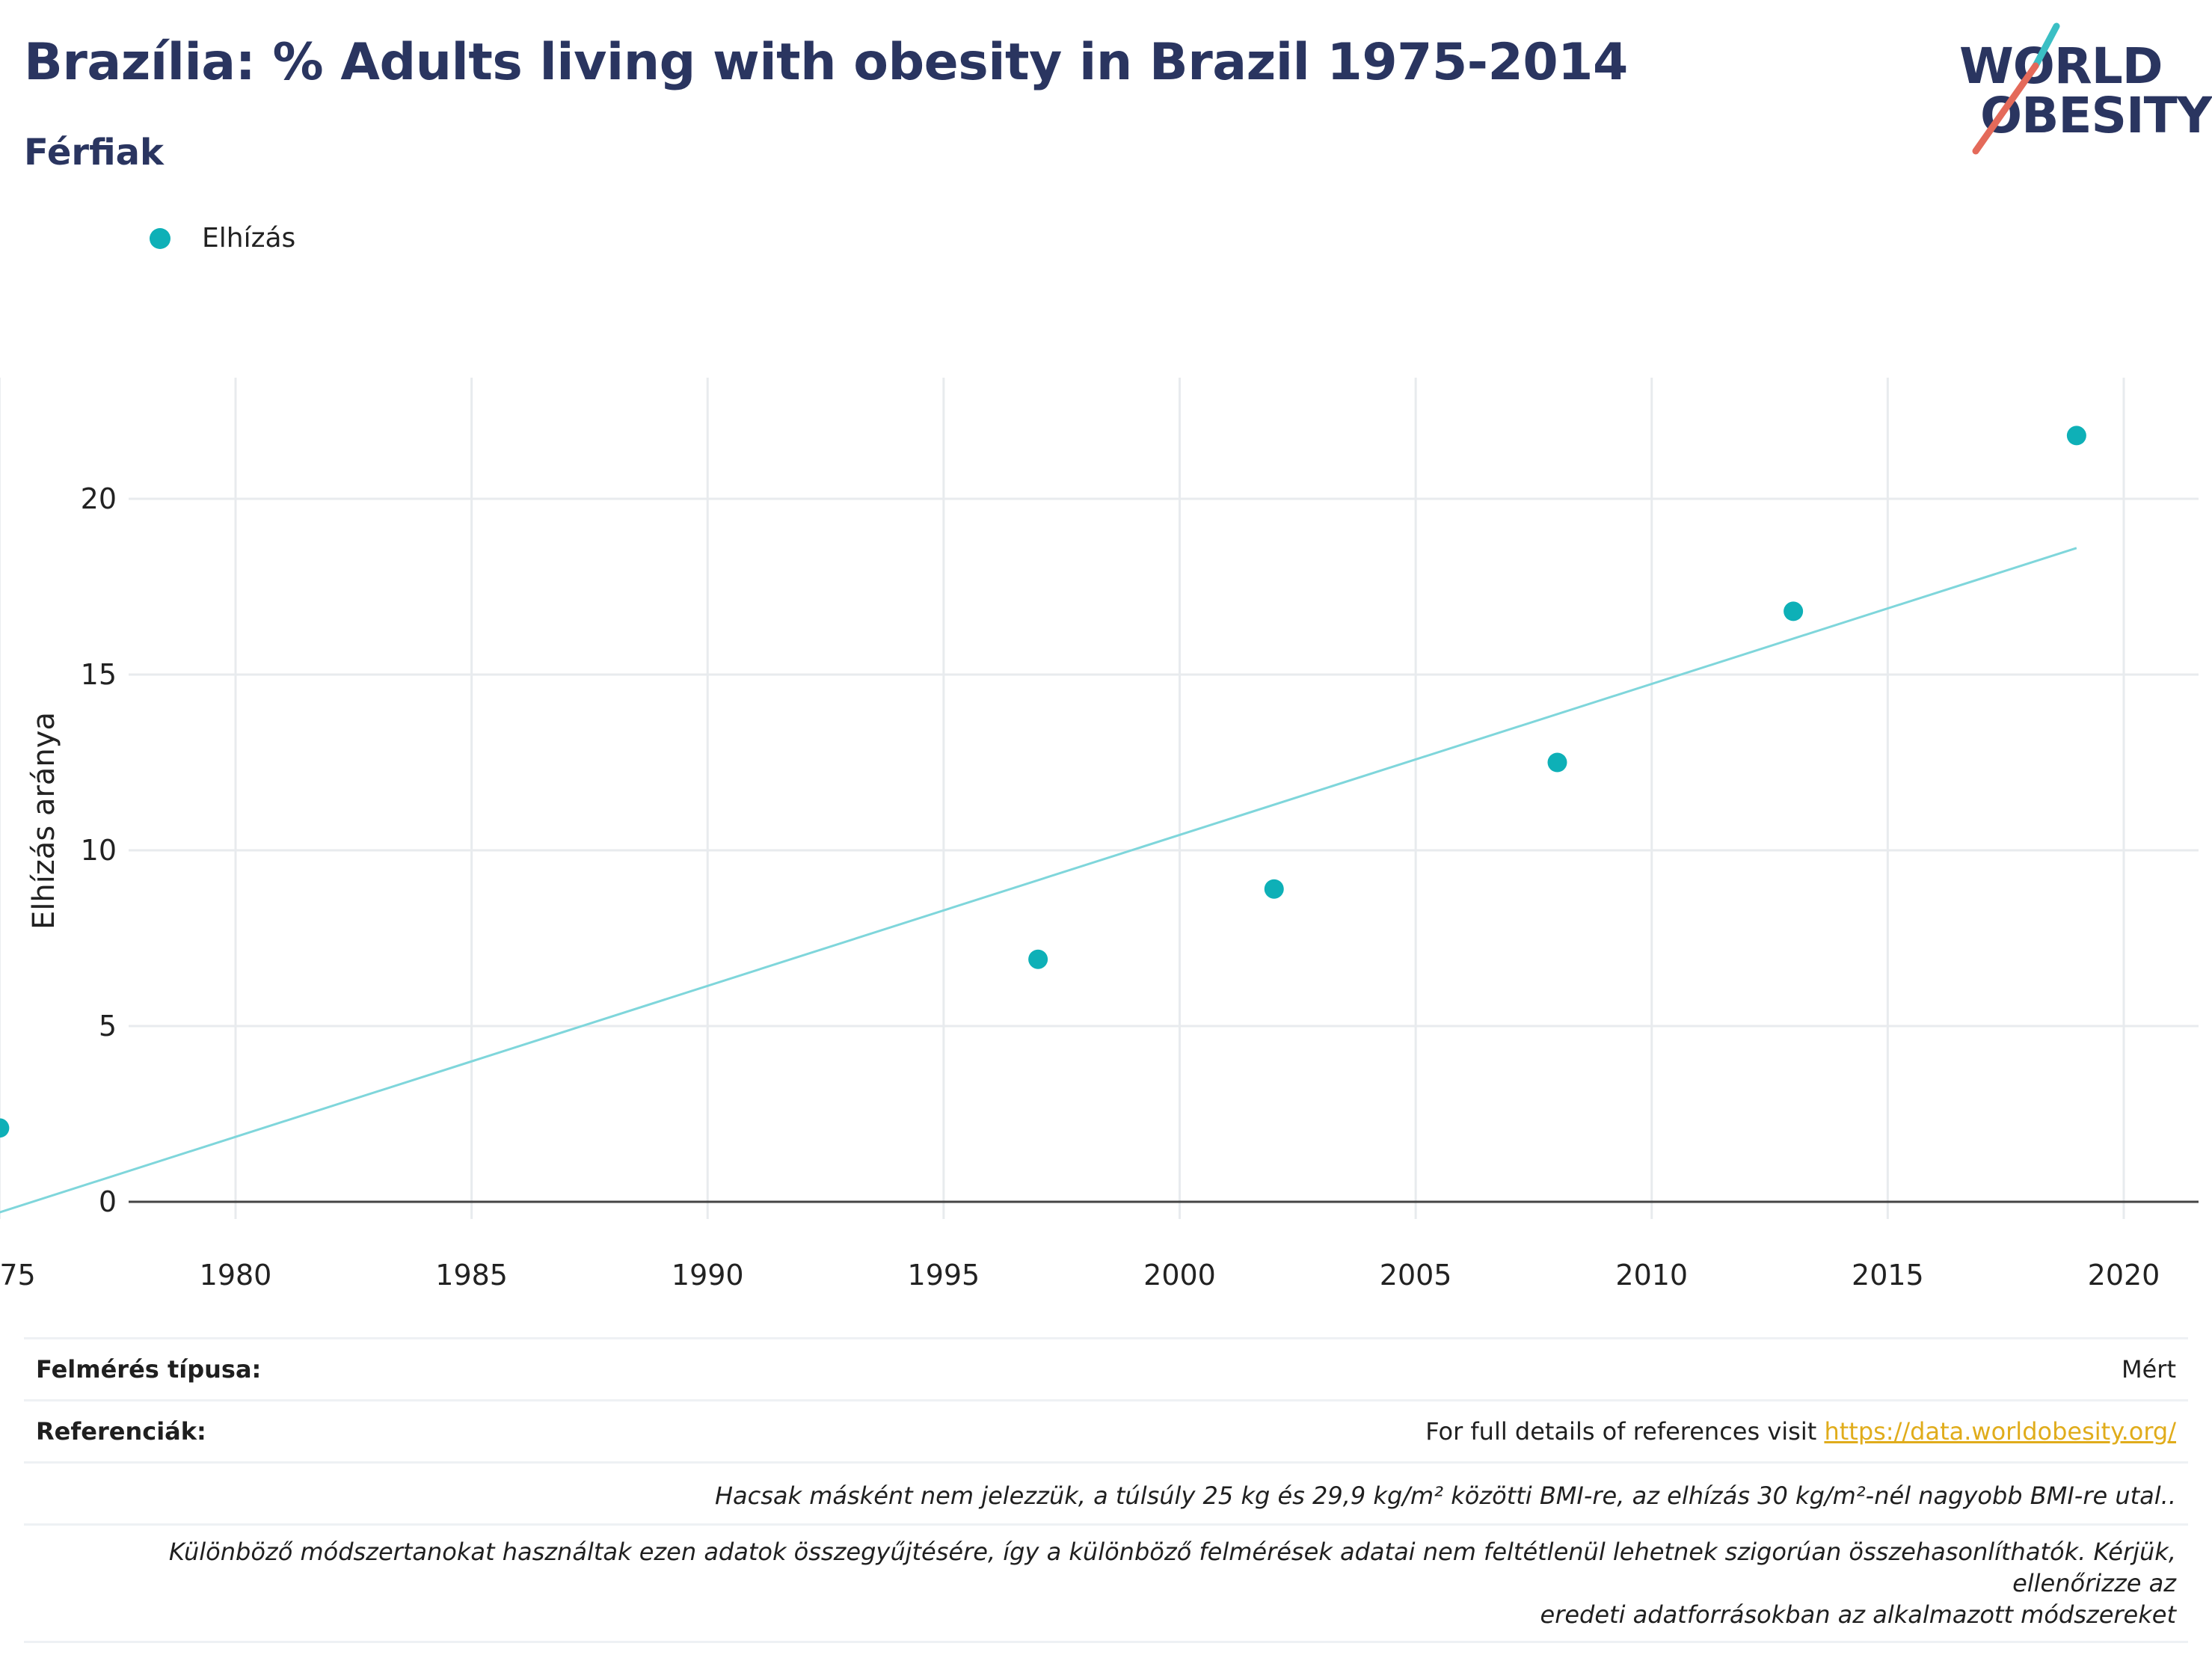 The width and height of the screenshot is (2212, 1655). What do you see at coordinates (944, 1275) in the screenshot?
I see `x-tick-label: 1995` at bounding box center [944, 1275].